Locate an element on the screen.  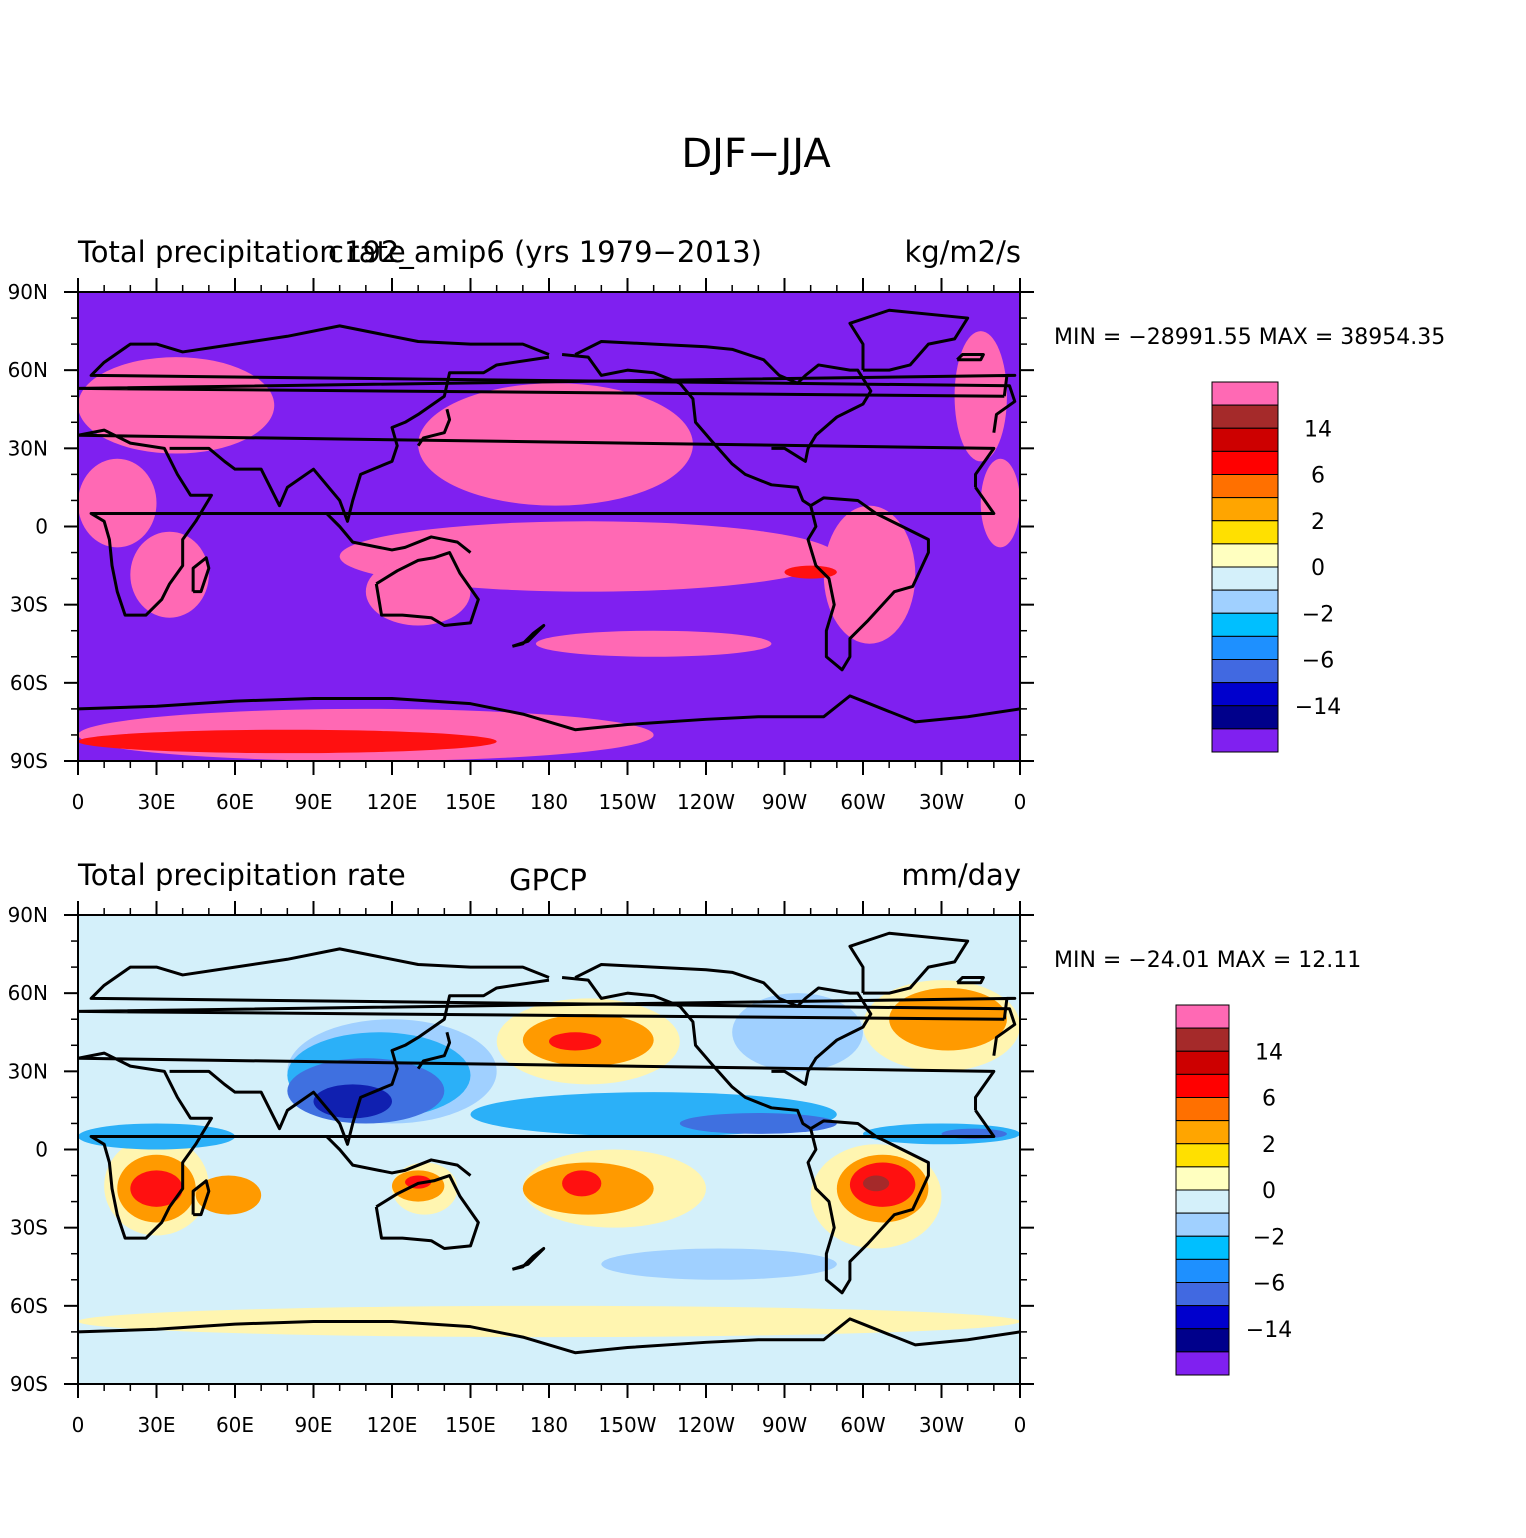
lon-tick-label: 120W is located at coordinates (706, 1425).